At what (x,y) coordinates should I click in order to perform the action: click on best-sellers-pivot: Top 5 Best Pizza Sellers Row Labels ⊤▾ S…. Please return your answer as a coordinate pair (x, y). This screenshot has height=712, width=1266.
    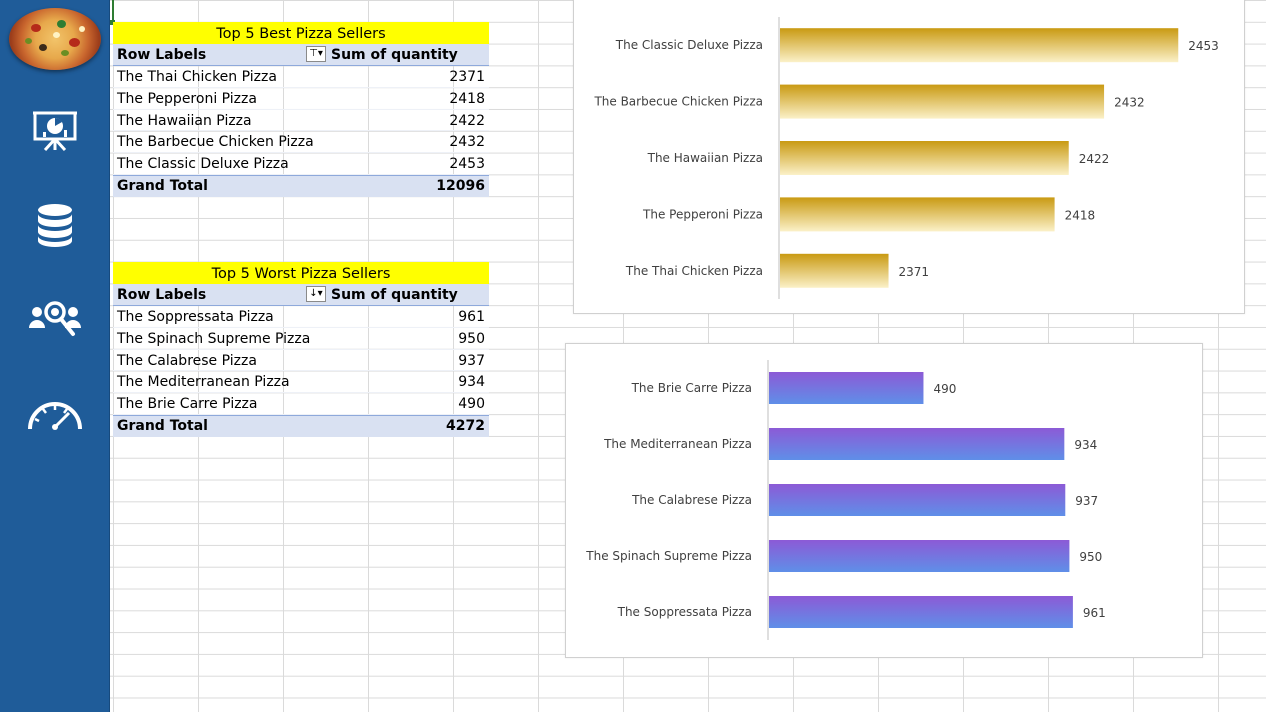
    Looking at the image, I should click on (301, 109).